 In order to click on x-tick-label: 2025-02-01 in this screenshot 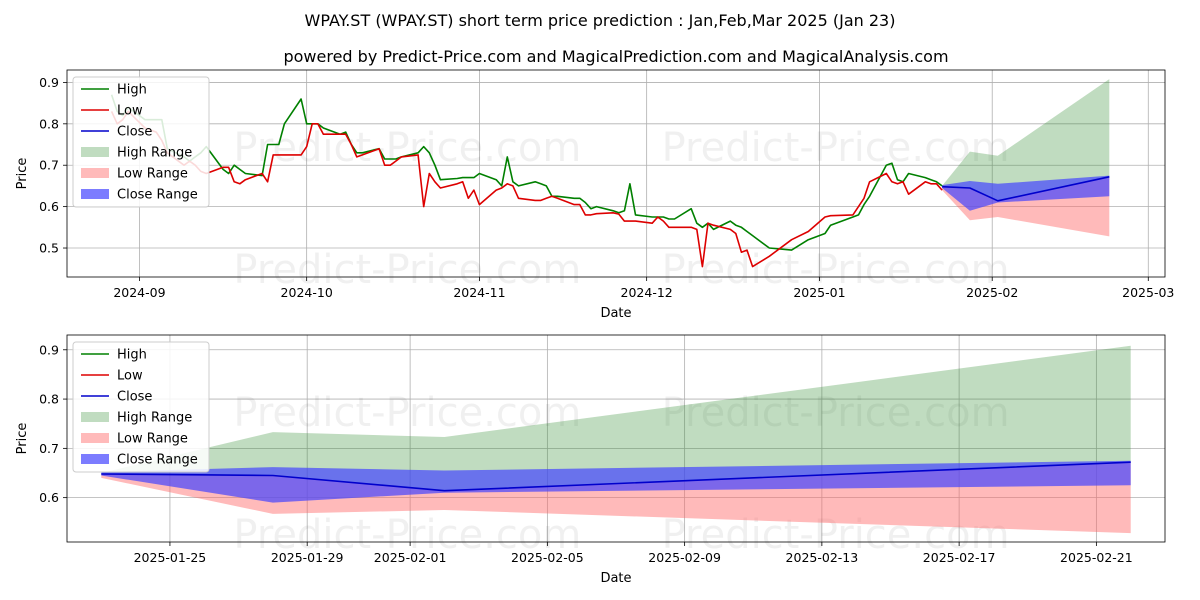, I will do `click(410, 557)`.